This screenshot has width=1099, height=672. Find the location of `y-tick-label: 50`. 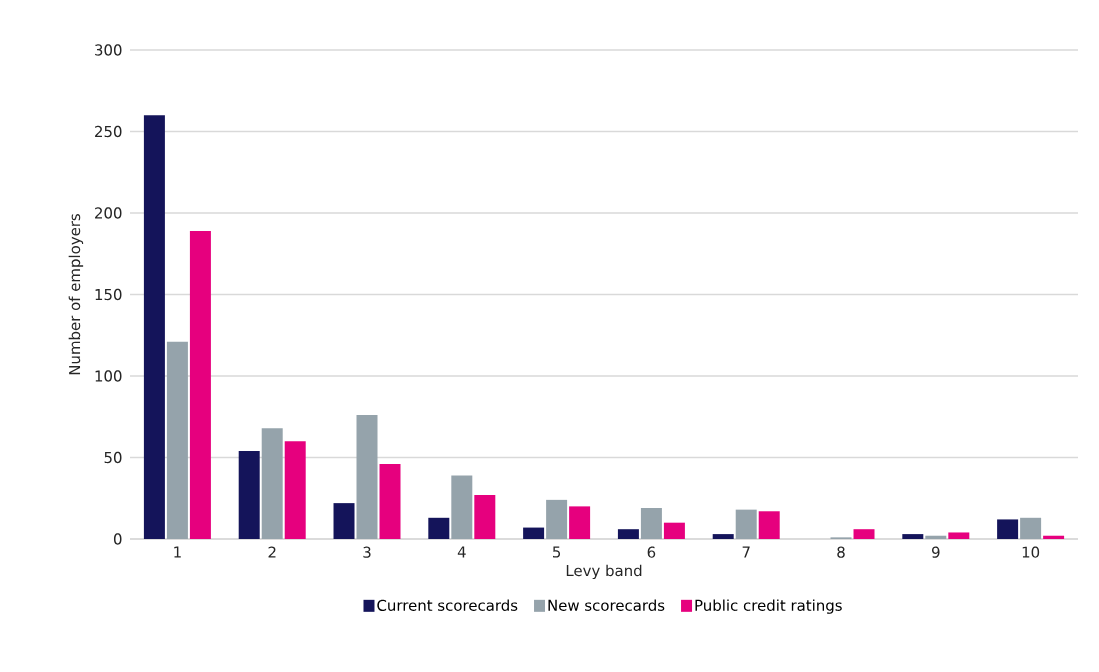

y-tick-label: 50 is located at coordinates (113, 457).